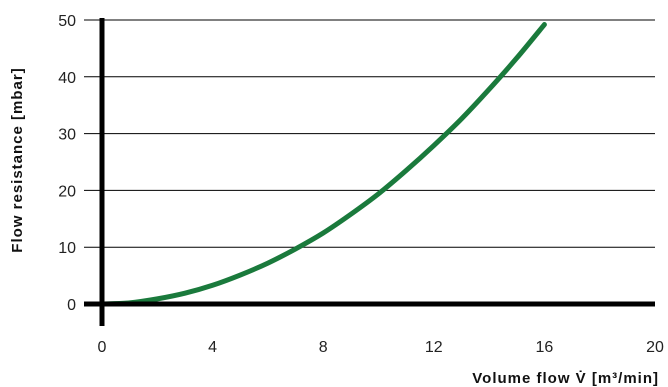 Image resolution: width=668 pixels, height=387 pixels. What do you see at coordinates (17, 159) in the screenshot?
I see `y-axis-title: Flow resistance [mbar]` at bounding box center [17, 159].